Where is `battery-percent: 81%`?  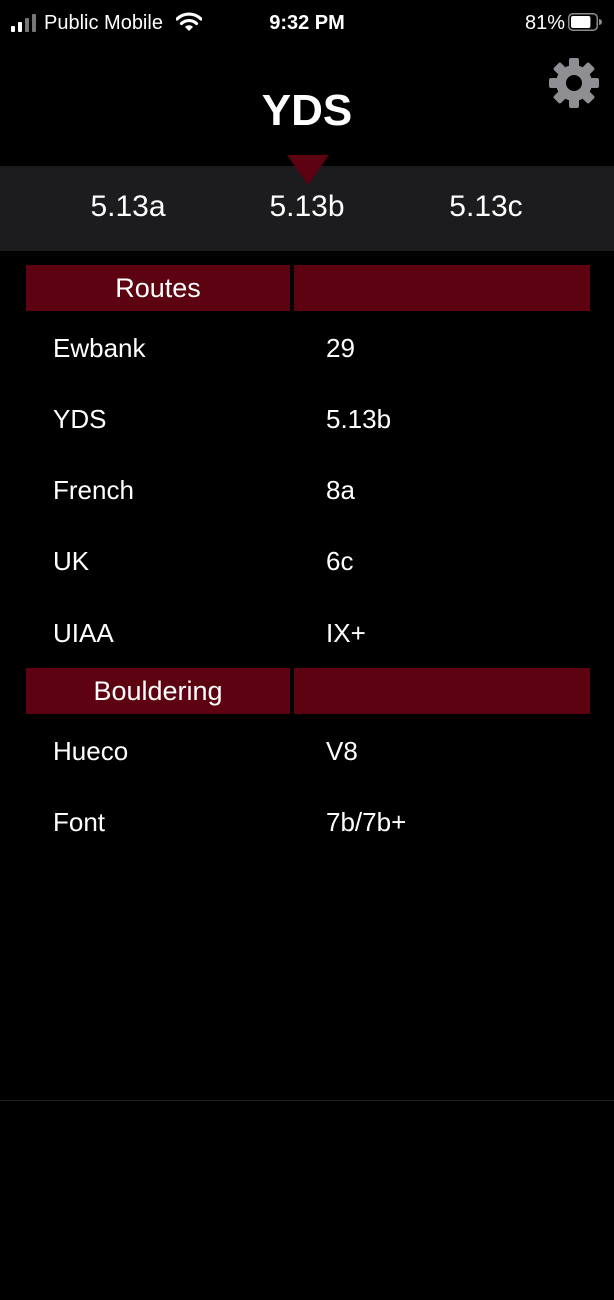 battery-percent: 81% is located at coordinates (545, 23).